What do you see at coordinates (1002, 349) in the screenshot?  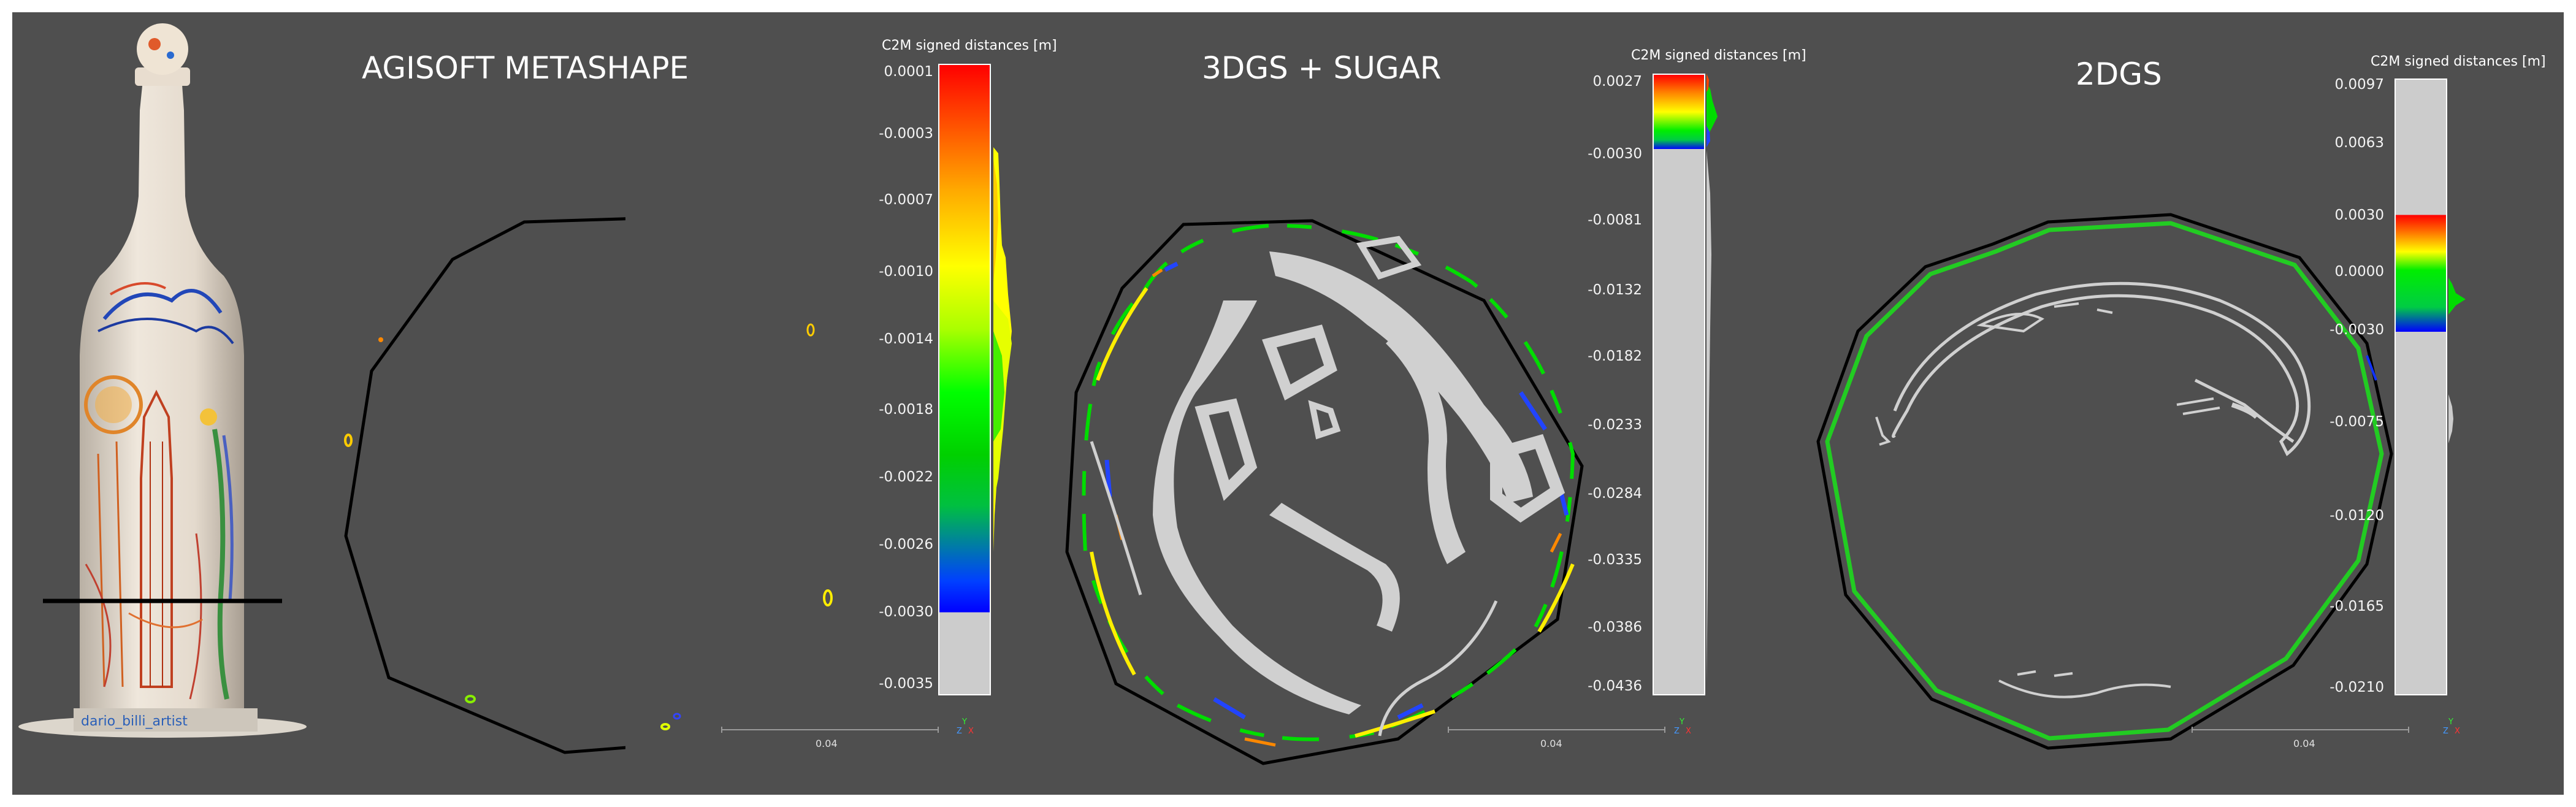 I see `panel-1-histogram` at bounding box center [1002, 349].